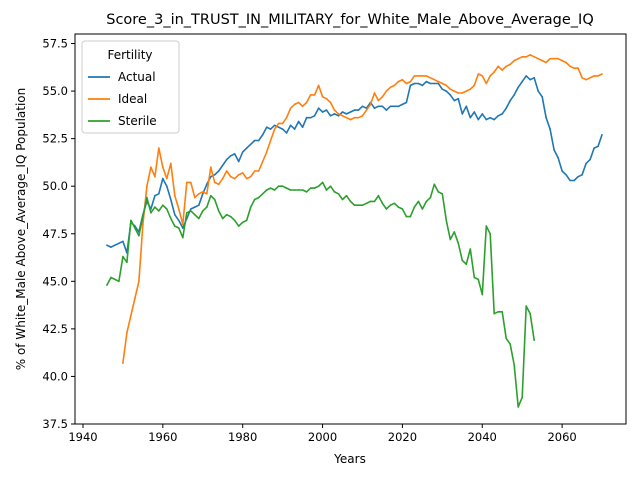 The image size is (640, 484). What do you see at coordinates (55, 281) in the screenshot?
I see `y-tick-label: 45.0` at bounding box center [55, 281].